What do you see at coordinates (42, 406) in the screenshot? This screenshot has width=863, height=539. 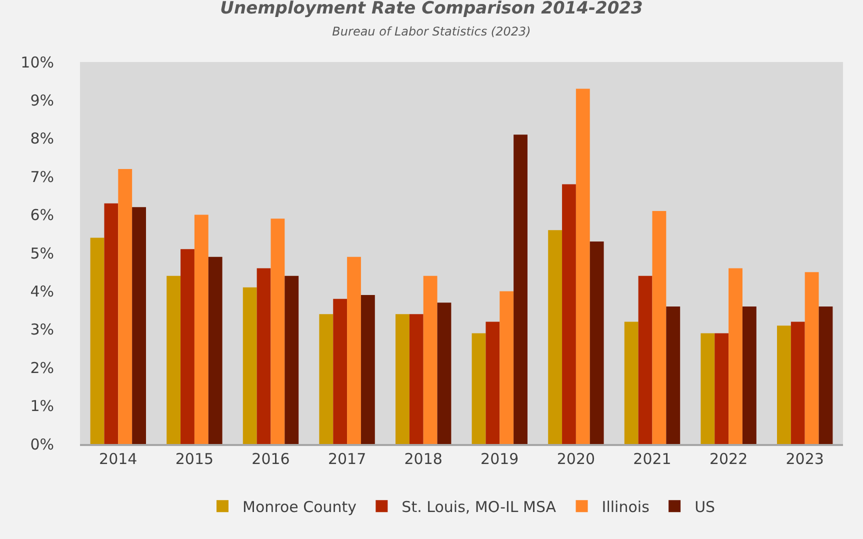 I see `y-tick-label: 1%` at bounding box center [42, 406].